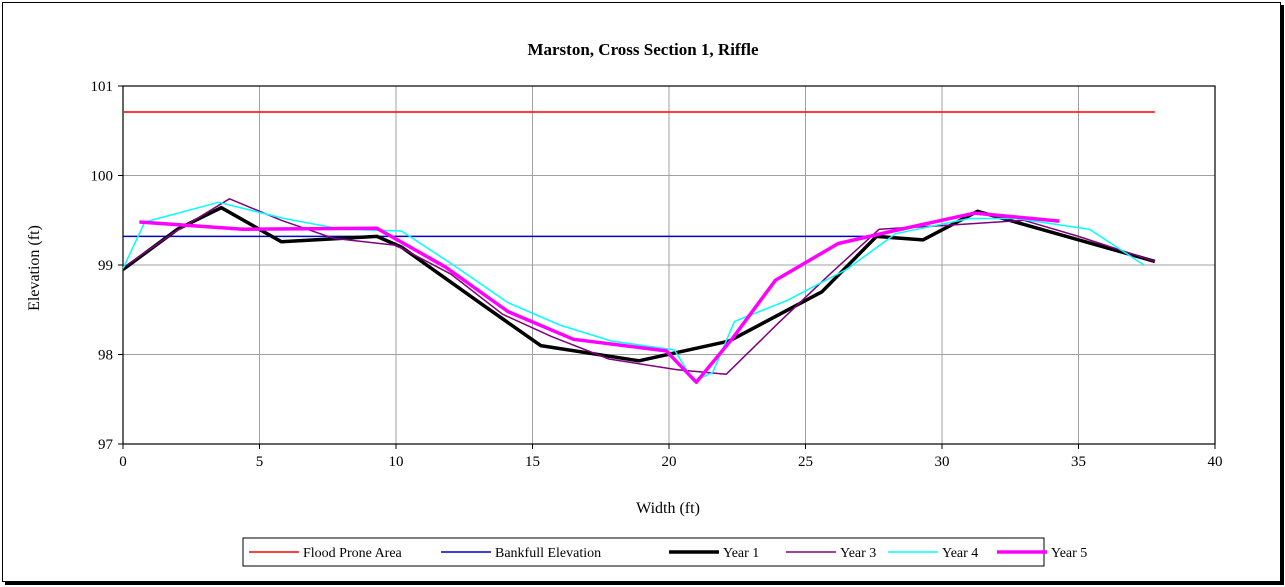  Describe the element at coordinates (106, 445) in the screenshot. I see `y-tick-label: 97` at that location.